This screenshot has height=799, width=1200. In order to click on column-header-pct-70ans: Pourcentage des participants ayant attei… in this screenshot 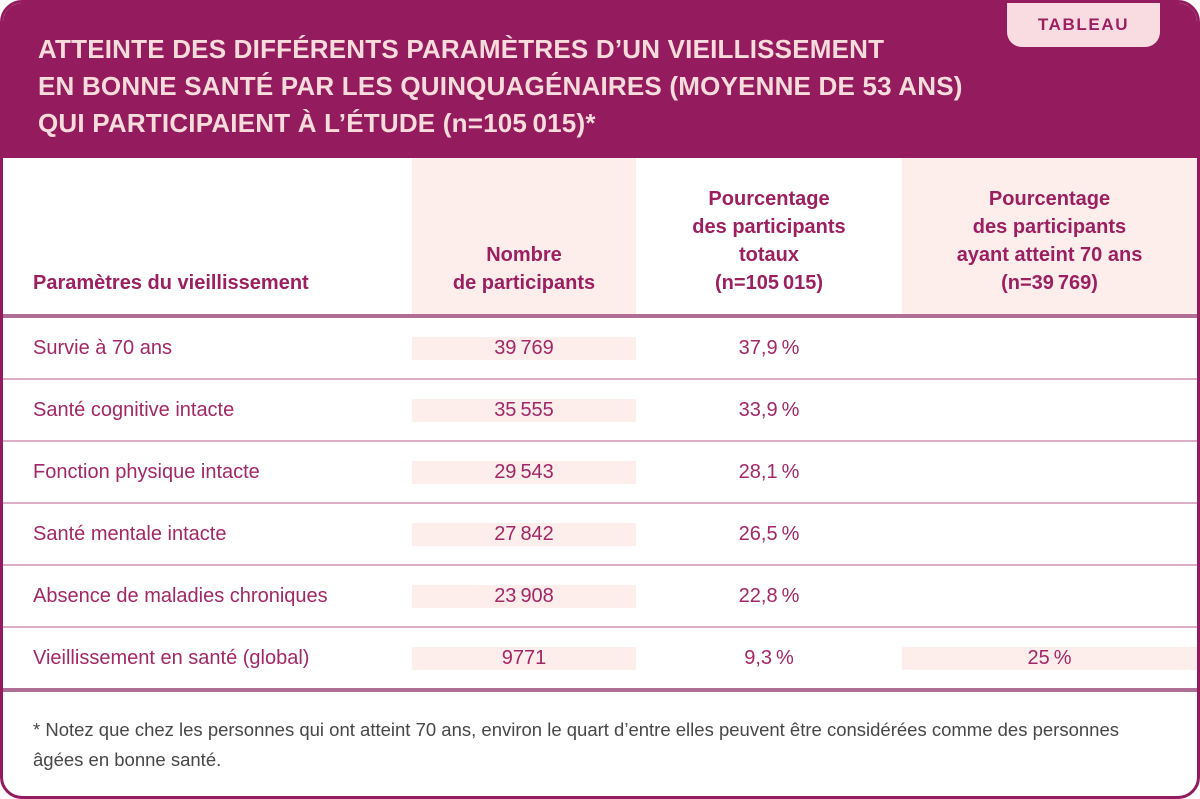, I will do `click(1049, 236)`.